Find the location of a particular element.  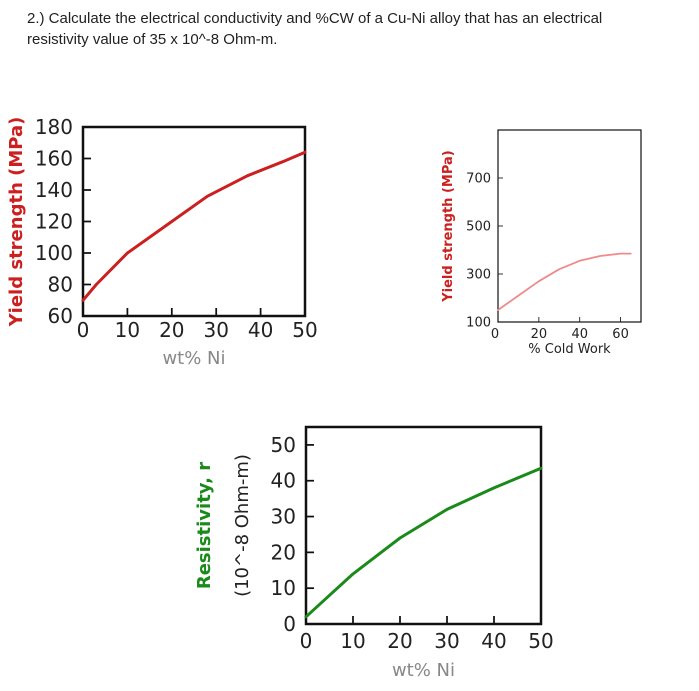

y-tick-label: 500 is located at coordinates (478, 227).